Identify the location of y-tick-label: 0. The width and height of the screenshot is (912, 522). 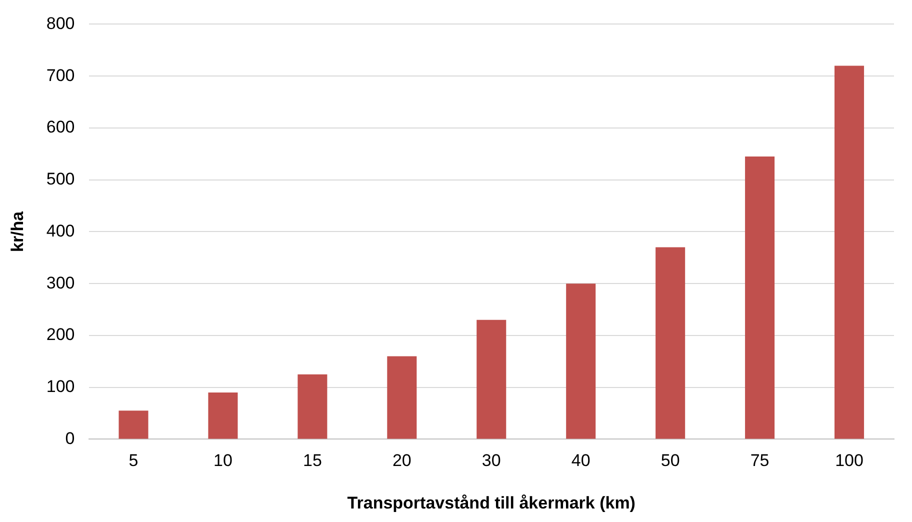
(70, 438).